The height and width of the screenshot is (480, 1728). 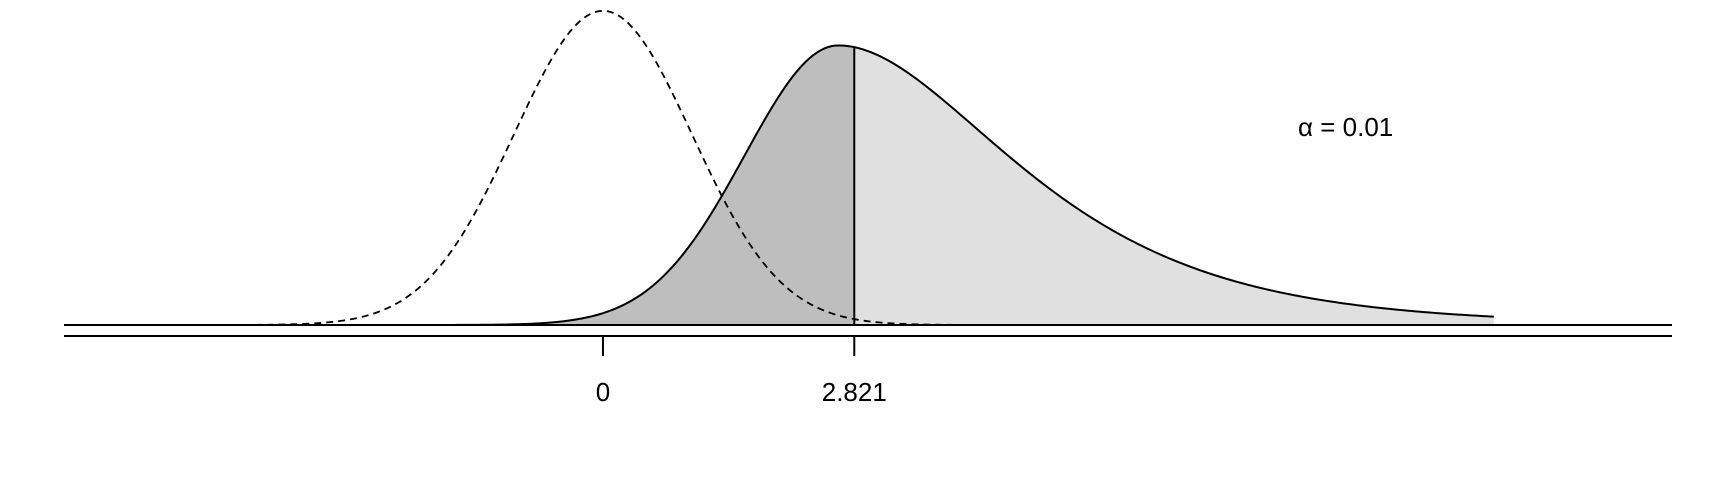 I want to click on x-tick-label: 2.821, so click(x=854, y=392).